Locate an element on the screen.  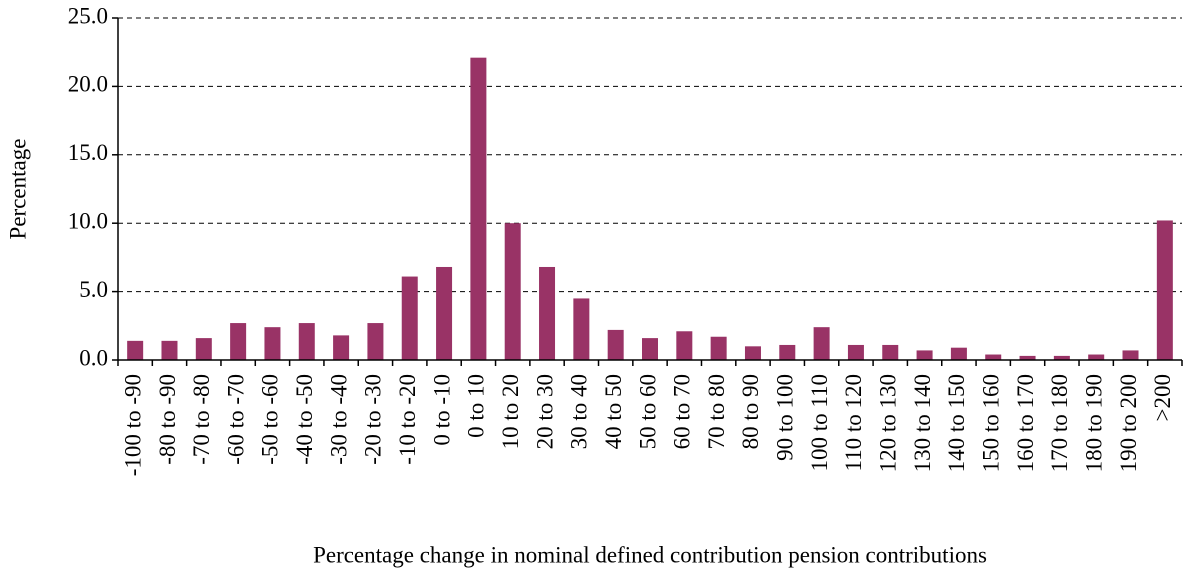
x-tick-label: 10 to 20 is located at coordinates (510, 411).